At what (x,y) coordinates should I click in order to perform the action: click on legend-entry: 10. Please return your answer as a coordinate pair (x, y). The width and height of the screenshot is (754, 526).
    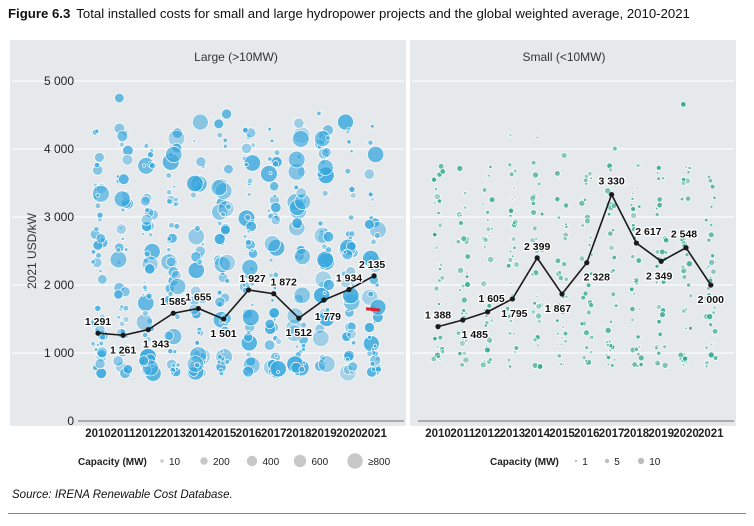
    Looking at the image, I should click on (655, 462).